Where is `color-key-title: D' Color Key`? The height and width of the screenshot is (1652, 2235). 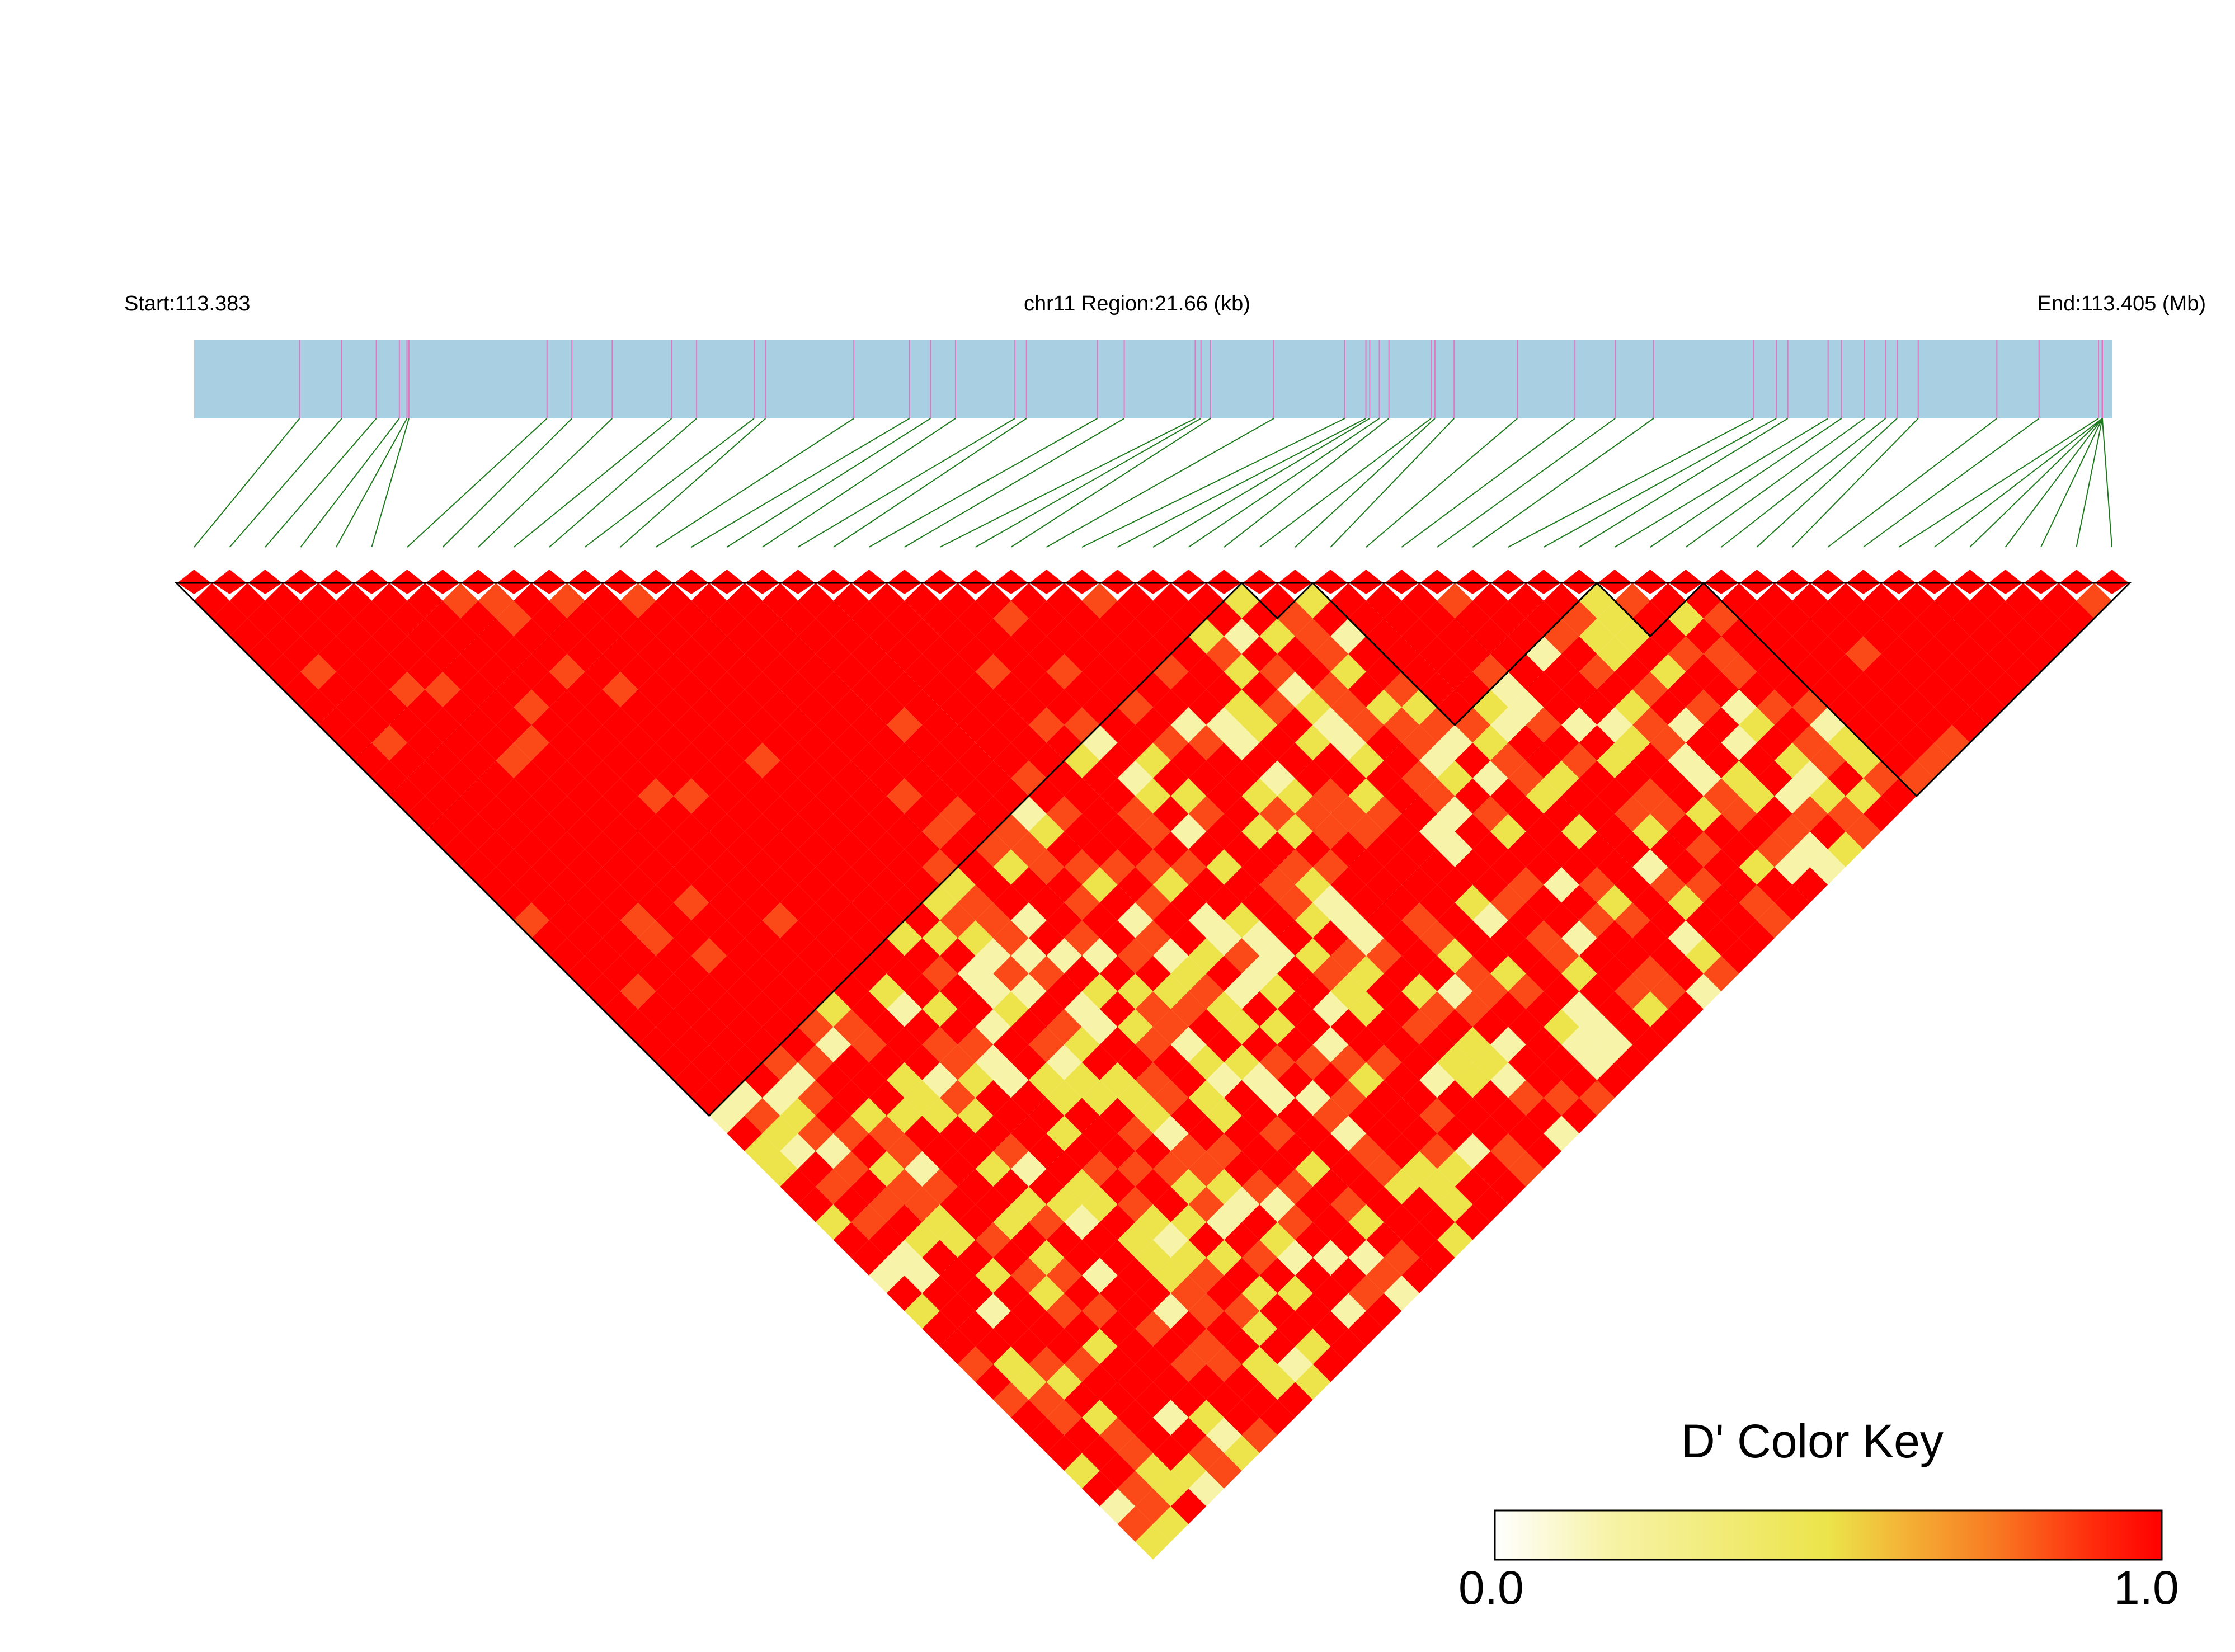 color-key-title: D' Color Key is located at coordinates (1813, 1441).